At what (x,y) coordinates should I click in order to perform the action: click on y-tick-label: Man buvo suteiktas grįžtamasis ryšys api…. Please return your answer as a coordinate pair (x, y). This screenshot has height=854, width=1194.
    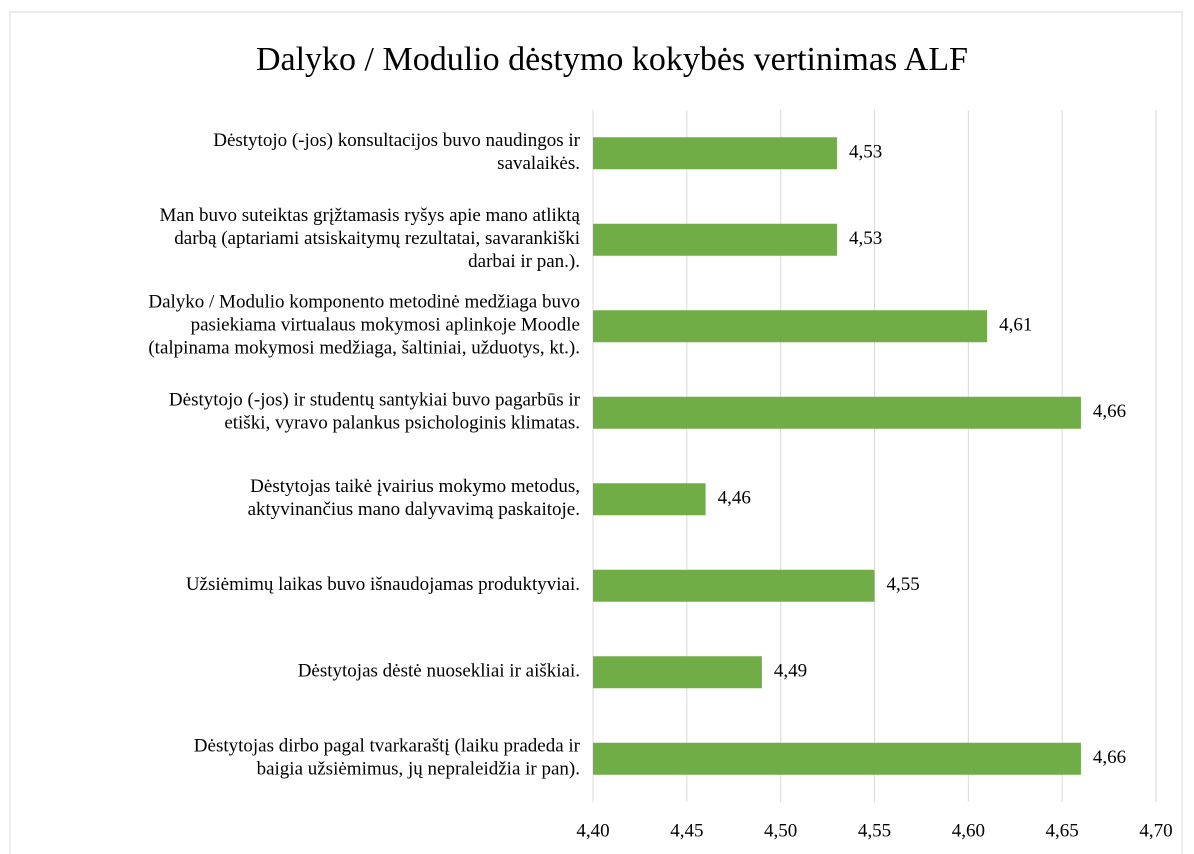
    Looking at the image, I should click on (369, 215).